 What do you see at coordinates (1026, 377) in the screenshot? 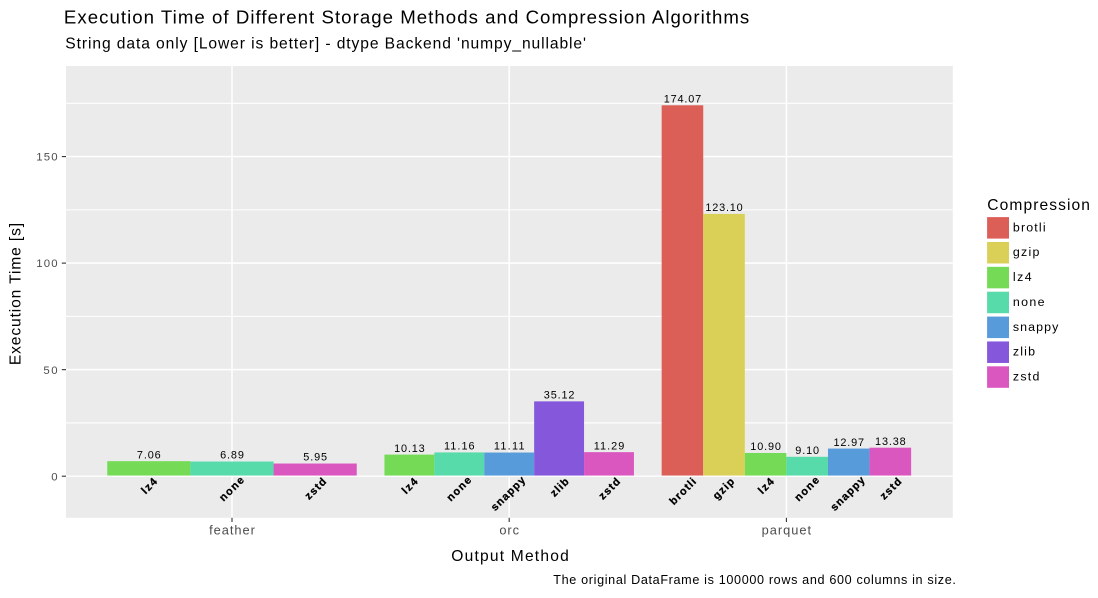
I see `svg-text: zstd` at bounding box center [1026, 377].